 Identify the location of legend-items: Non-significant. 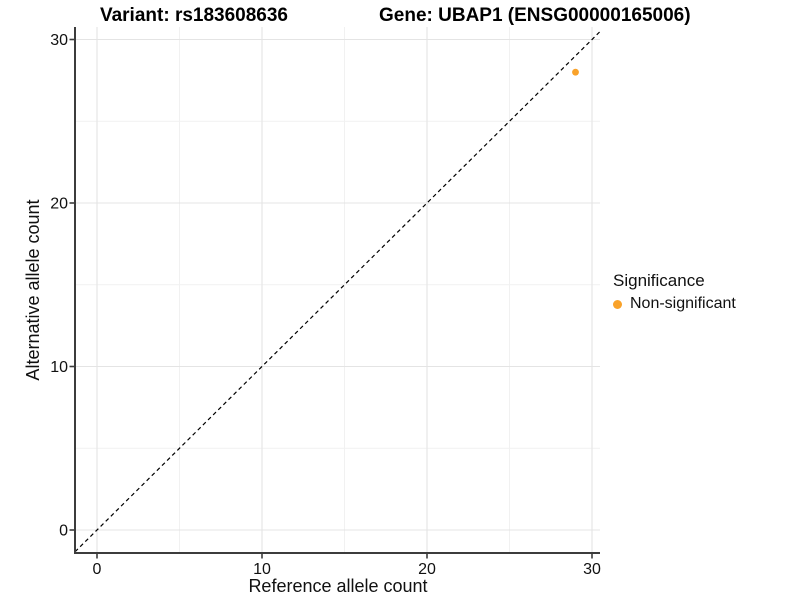
(705, 304).